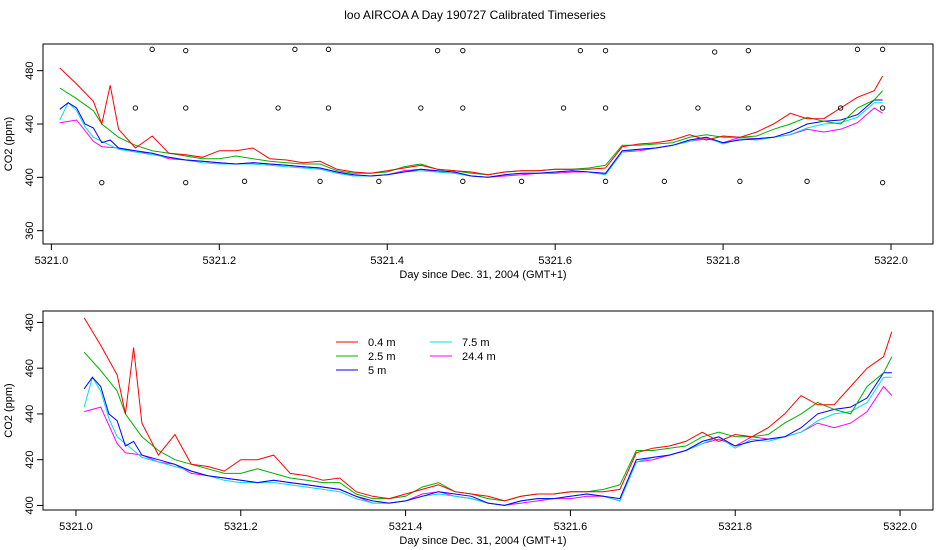 The width and height of the screenshot is (950, 550). What do you see at coordinates (382, 357) in the screenshot?
I see `legend-label: 2.5 m` at bounding box center [382, 357].